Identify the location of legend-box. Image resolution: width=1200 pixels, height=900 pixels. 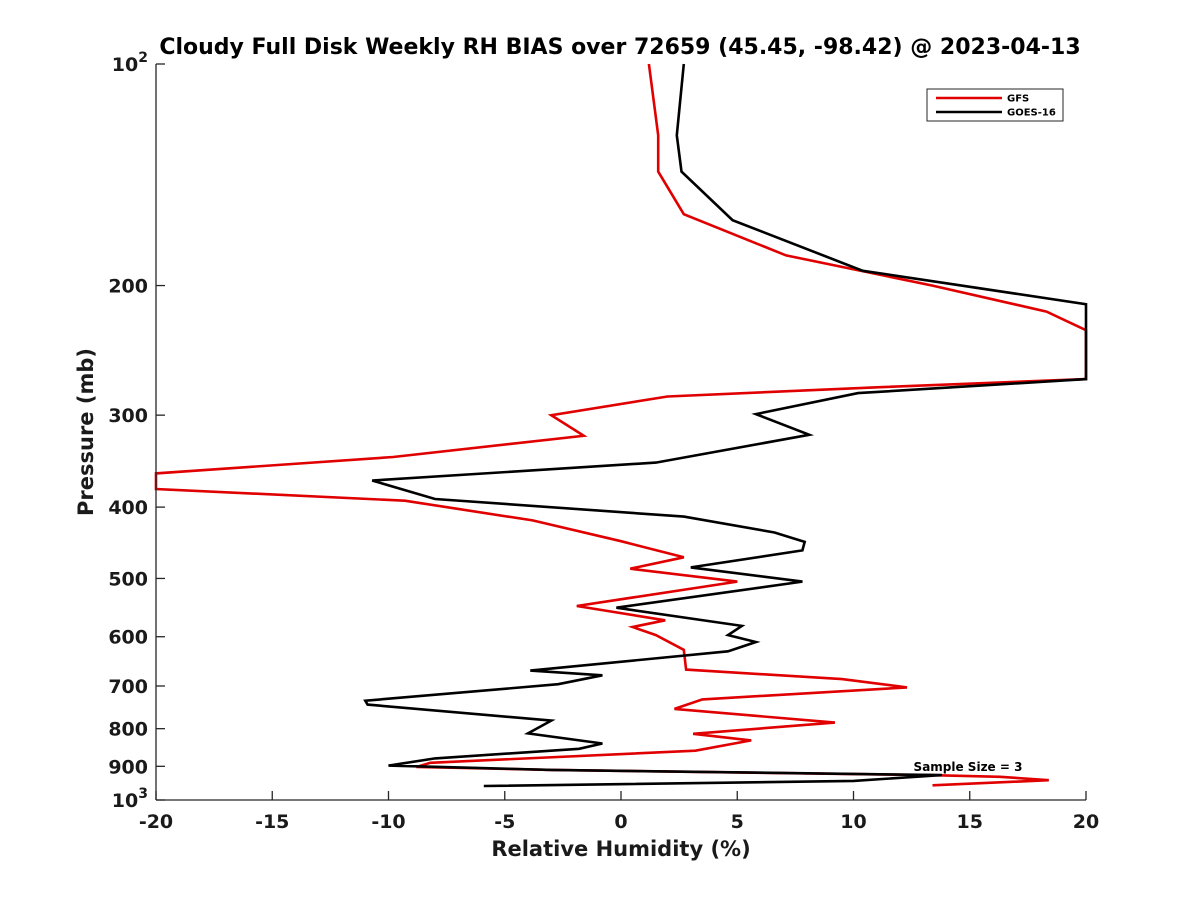
(995, 105).